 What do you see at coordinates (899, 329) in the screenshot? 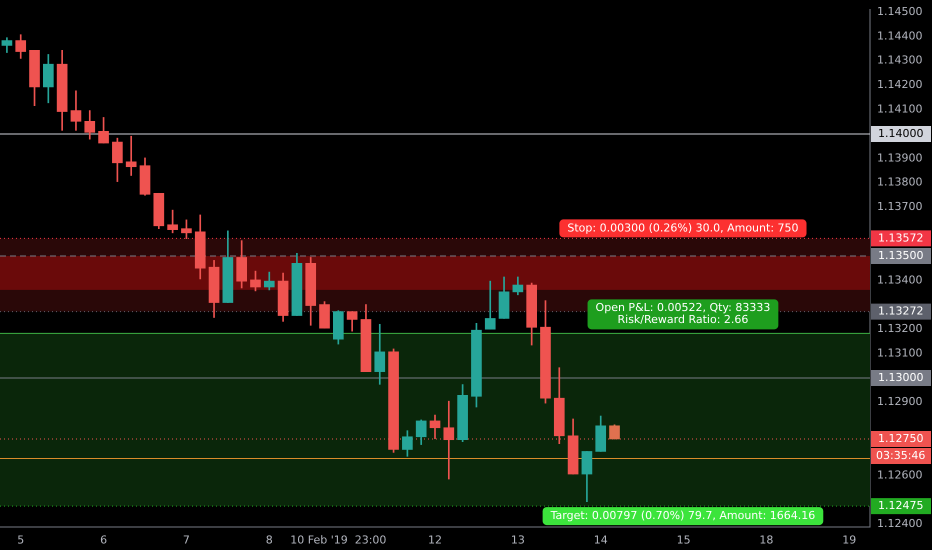
I see `y-tick-label: 1.13200` at bounding box center [899, 329].